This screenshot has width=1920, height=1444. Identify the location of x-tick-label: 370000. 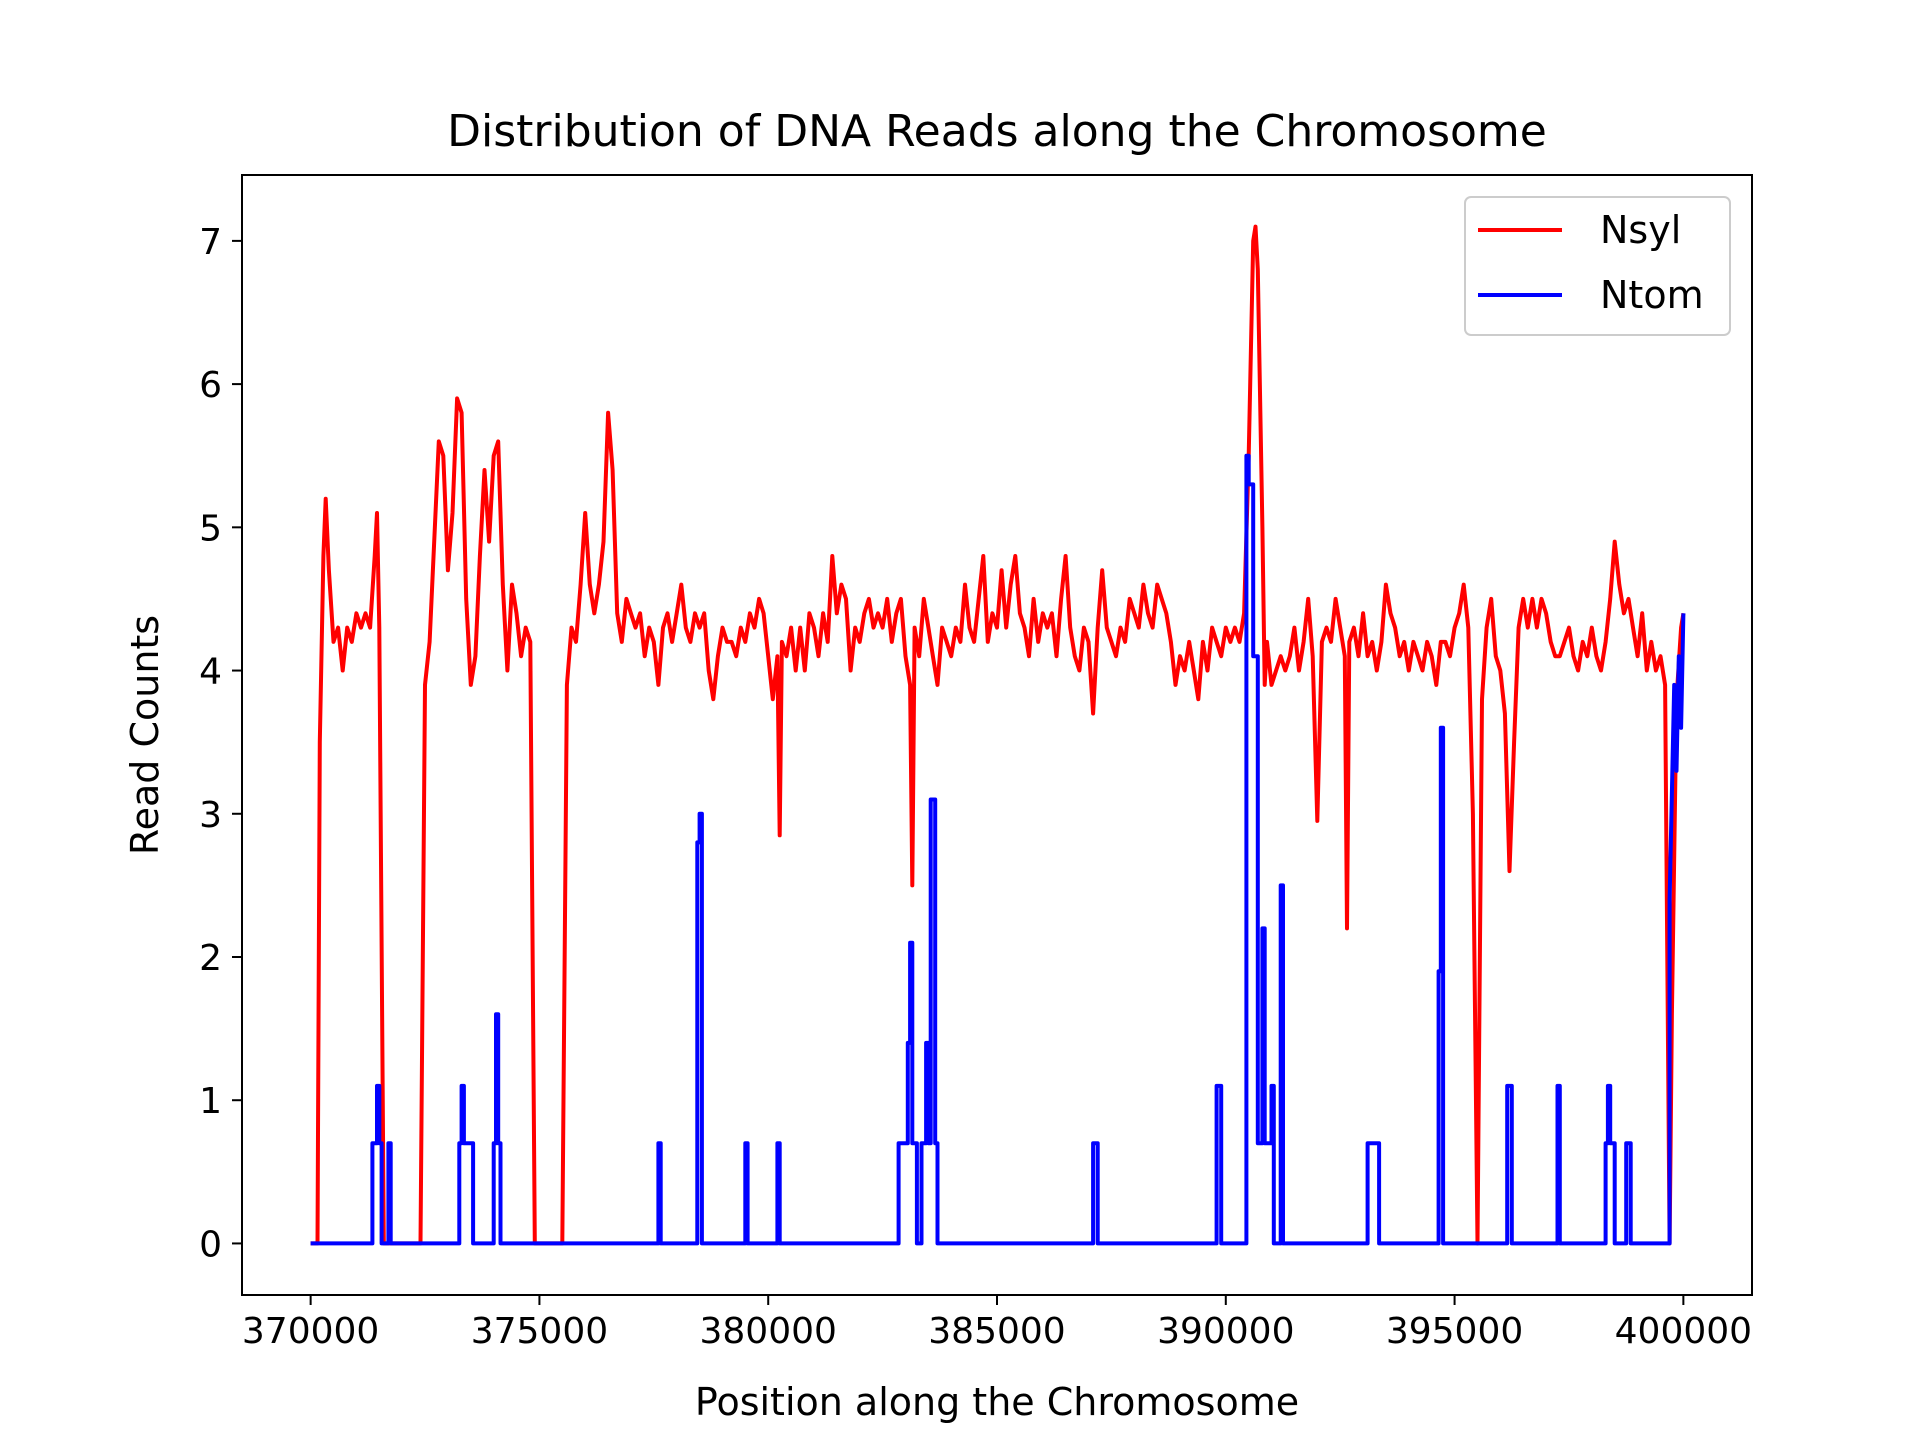
(310, 1331).